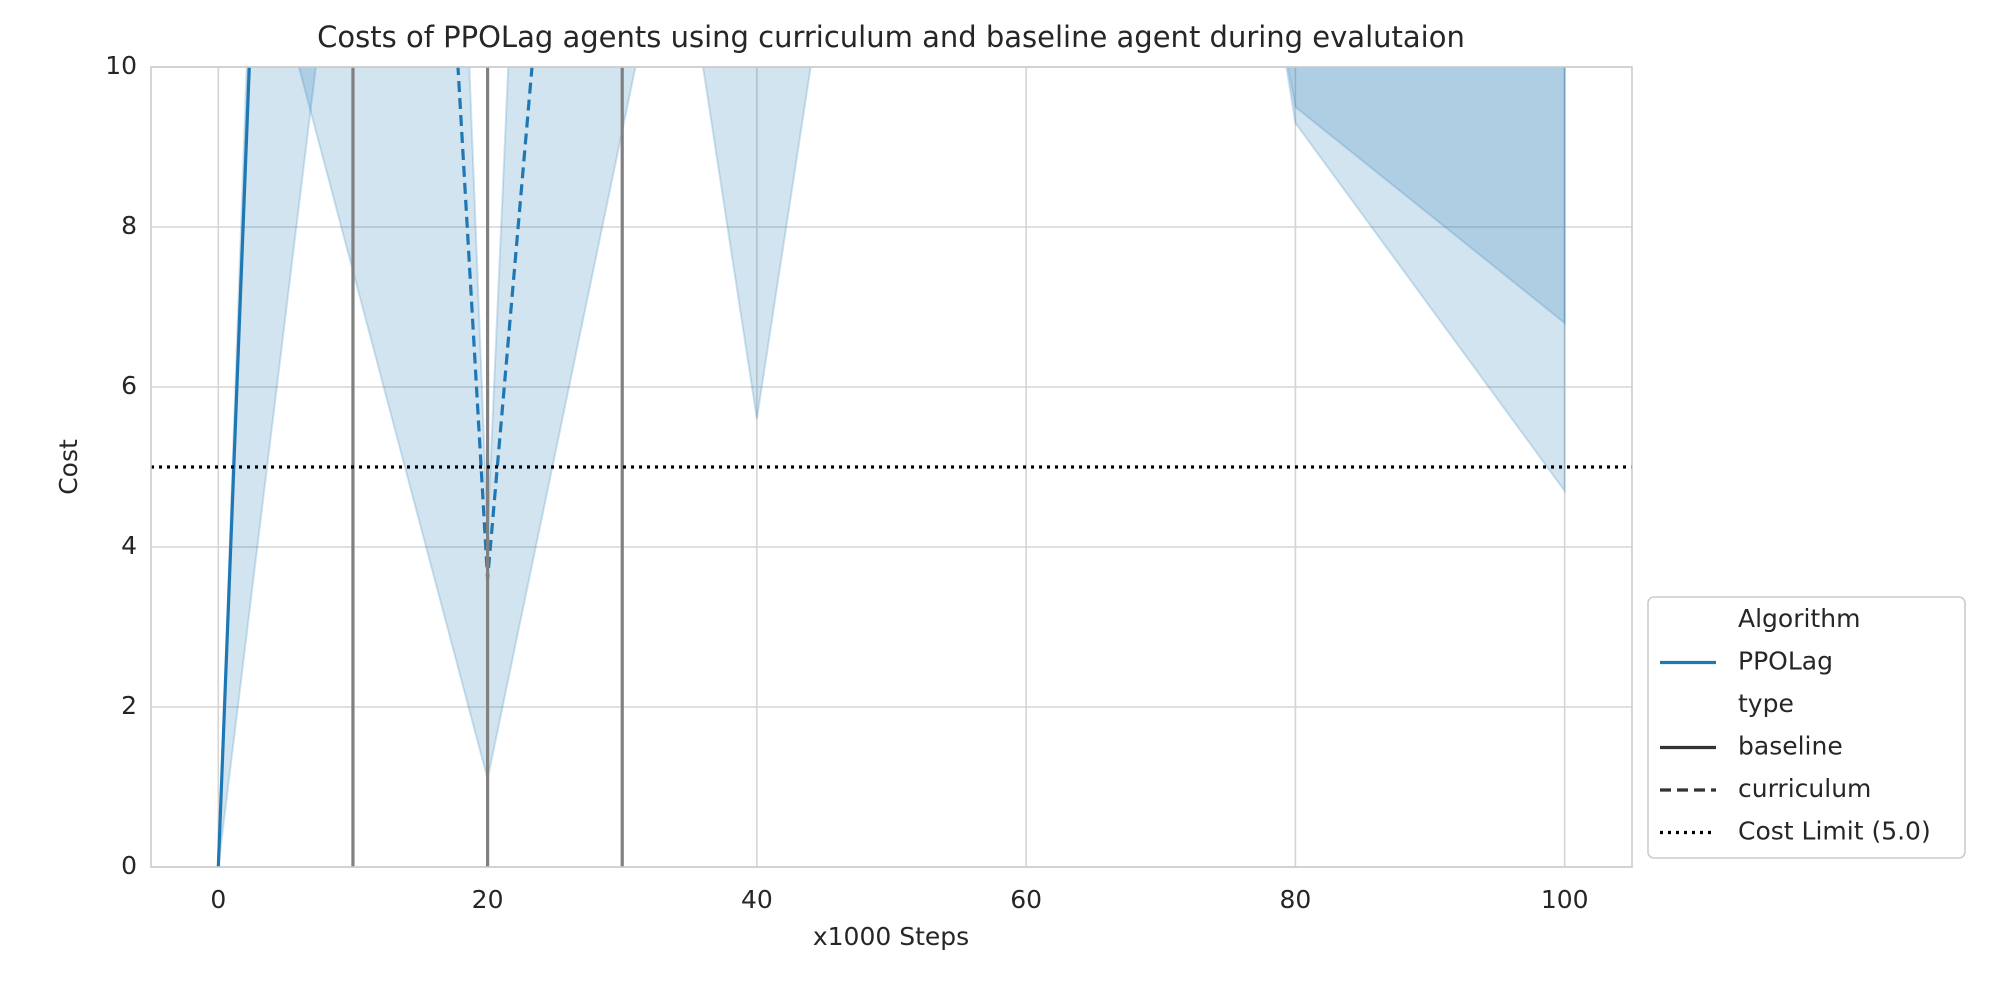  I want to click on legend-entry: curriculum, so click(1804, 788).